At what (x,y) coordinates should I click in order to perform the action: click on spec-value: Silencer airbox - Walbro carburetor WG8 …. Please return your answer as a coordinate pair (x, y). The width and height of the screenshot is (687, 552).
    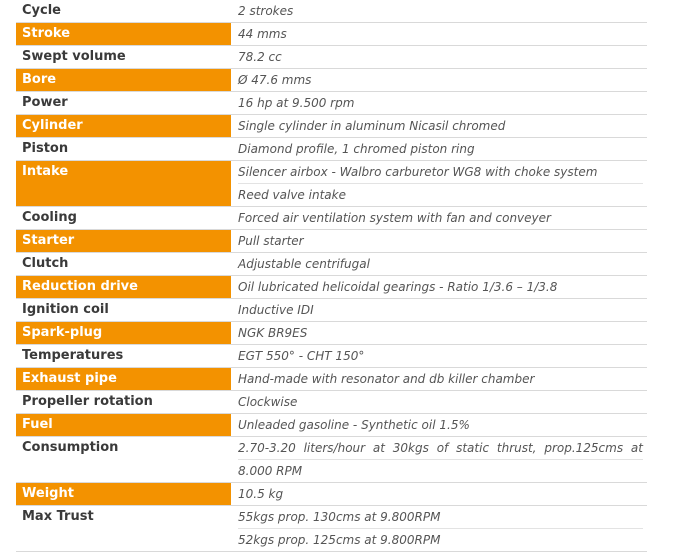
    Looking at the image, I should click on (439, 183).